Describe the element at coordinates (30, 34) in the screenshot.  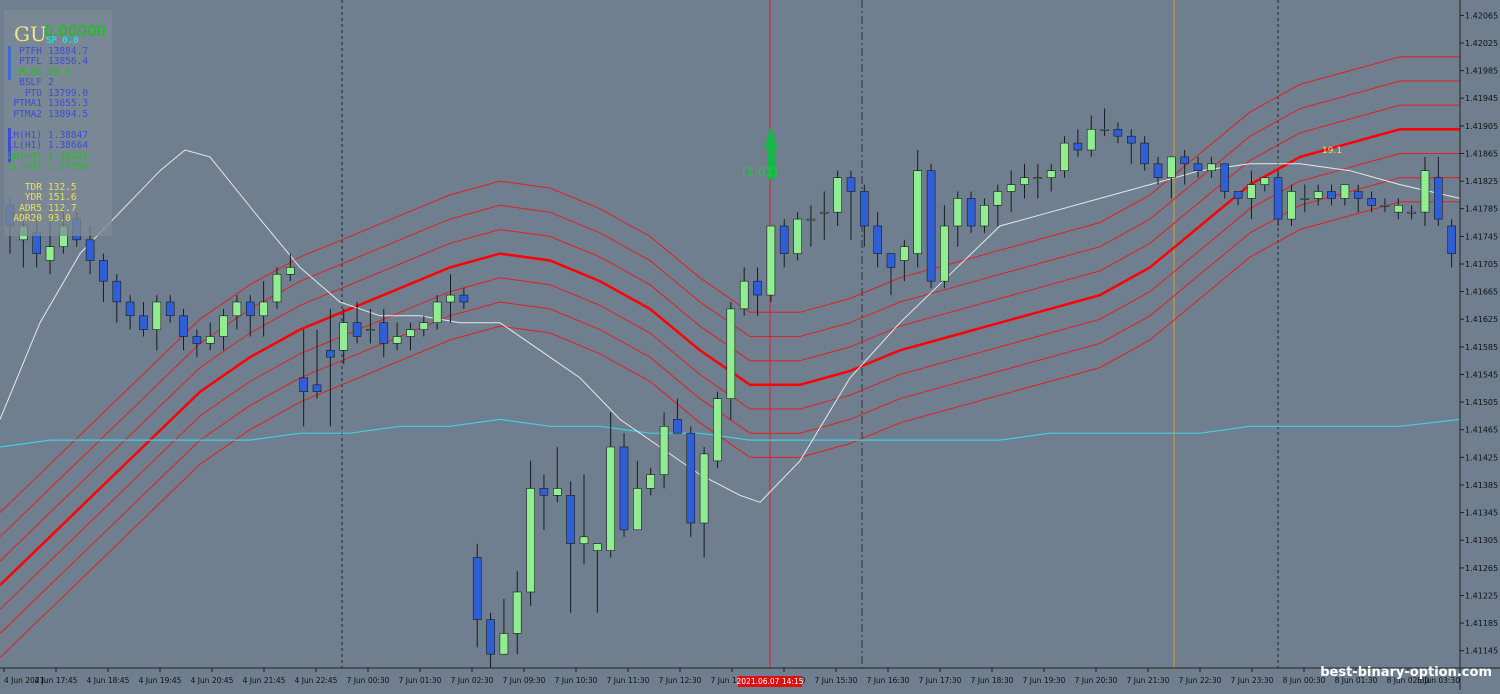
I see `symbol-label: GU` at that location.